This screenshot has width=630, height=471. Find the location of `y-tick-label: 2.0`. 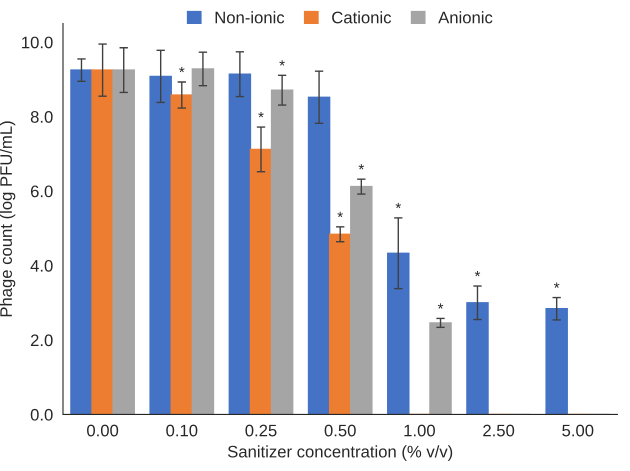

y-tick-label: 2.0 is located at coordinates (41, 340).